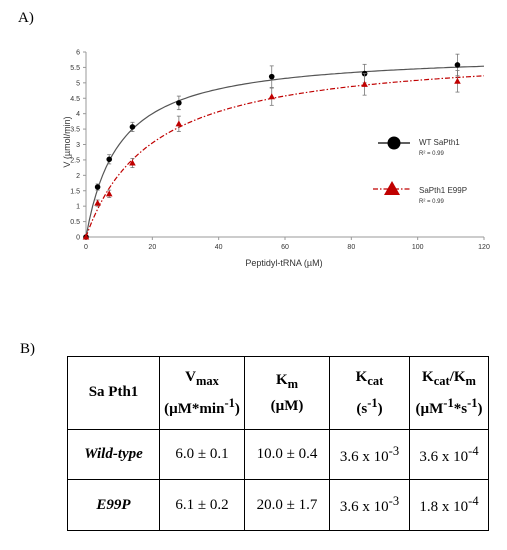 The height and width of the screenshot is (550, 507). I want to click on legend-marker-wt, so click(394, 143).